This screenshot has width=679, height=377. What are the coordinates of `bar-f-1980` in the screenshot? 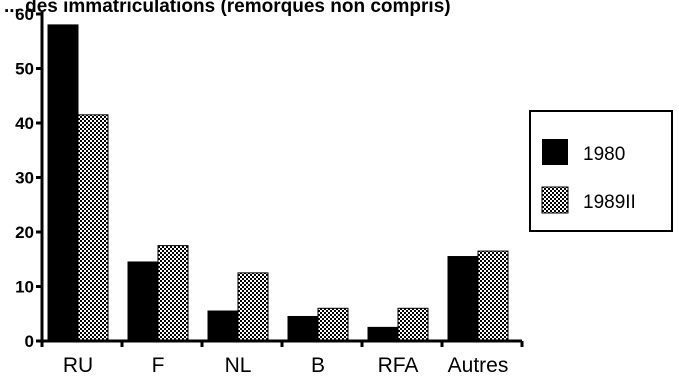 It's located at (143, 301).